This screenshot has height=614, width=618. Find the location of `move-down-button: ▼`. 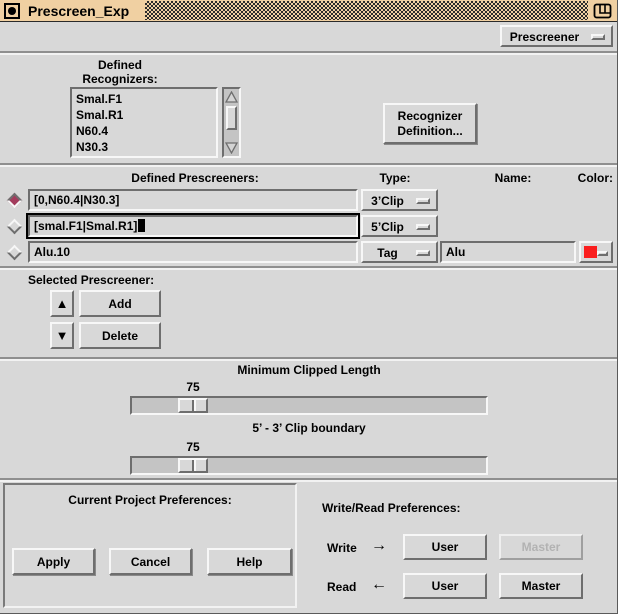

move-down-button: ▼ is located at coordinates (62, 335).